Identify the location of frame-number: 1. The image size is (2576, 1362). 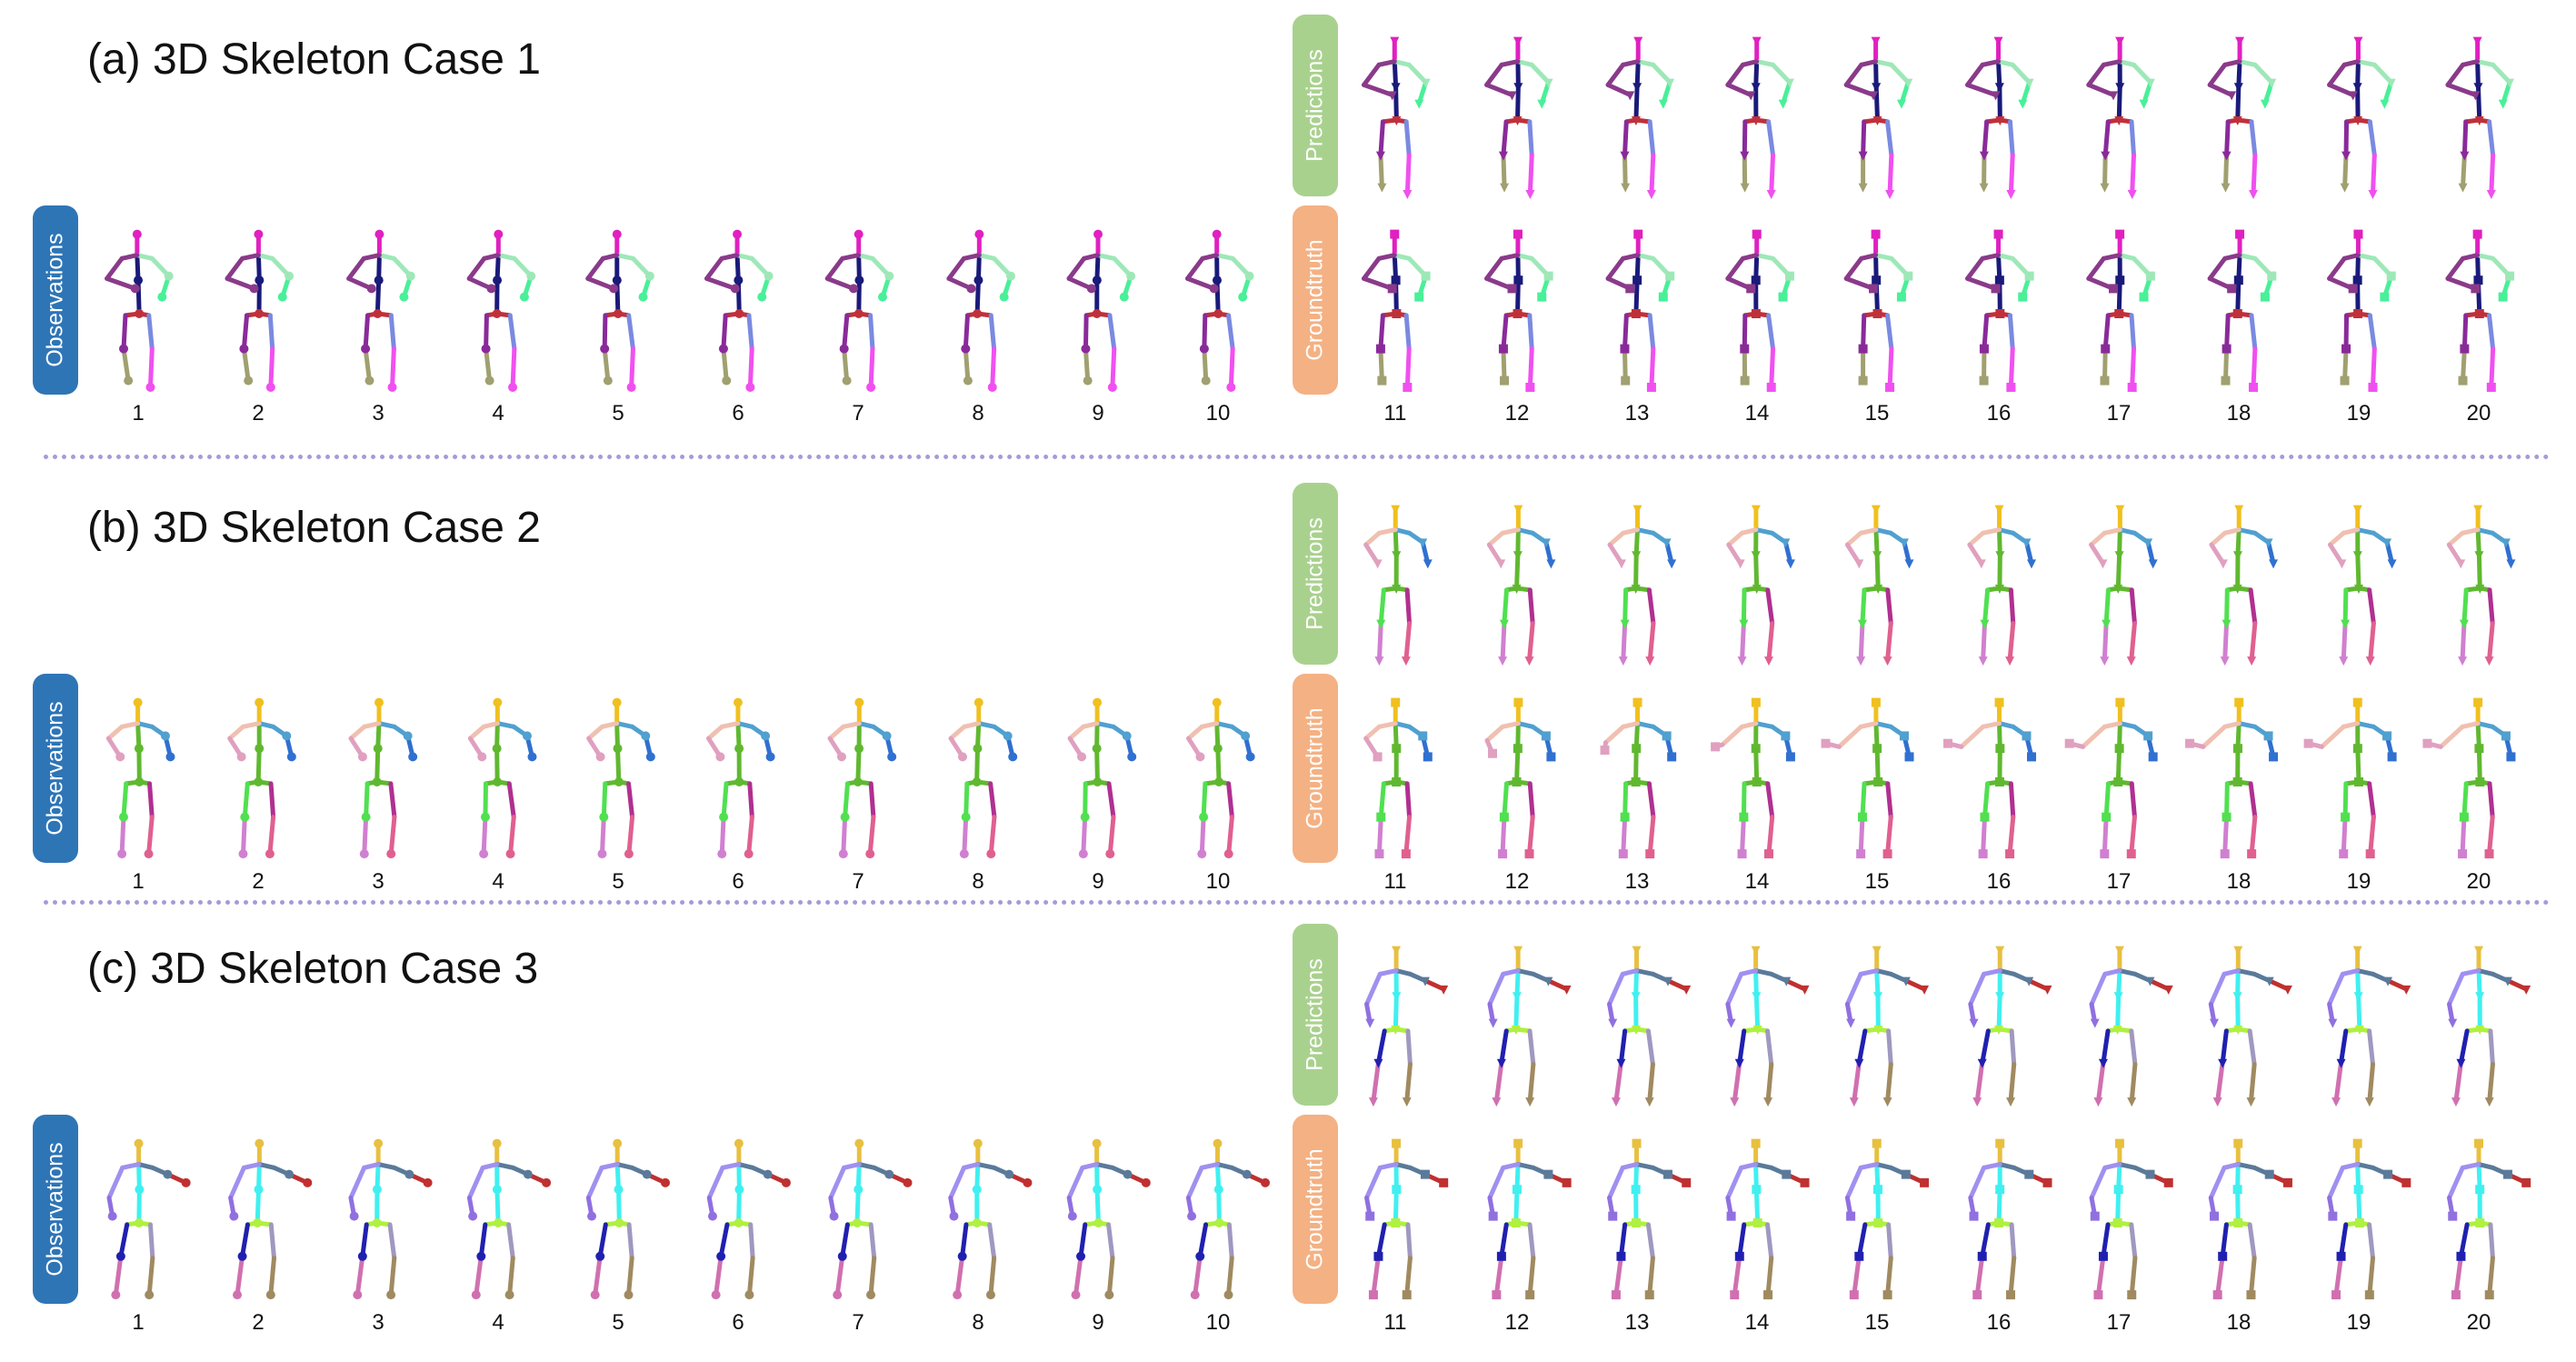
(138, 882).